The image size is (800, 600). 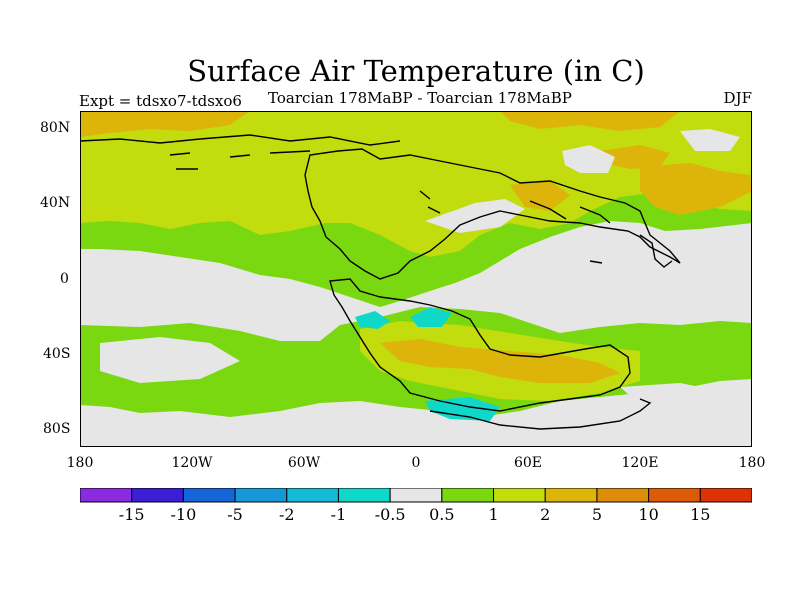 What do you see at coordinates (737, 98) in the screenshot?
I see `season-label: DJF` at bounding box center [737, 98].